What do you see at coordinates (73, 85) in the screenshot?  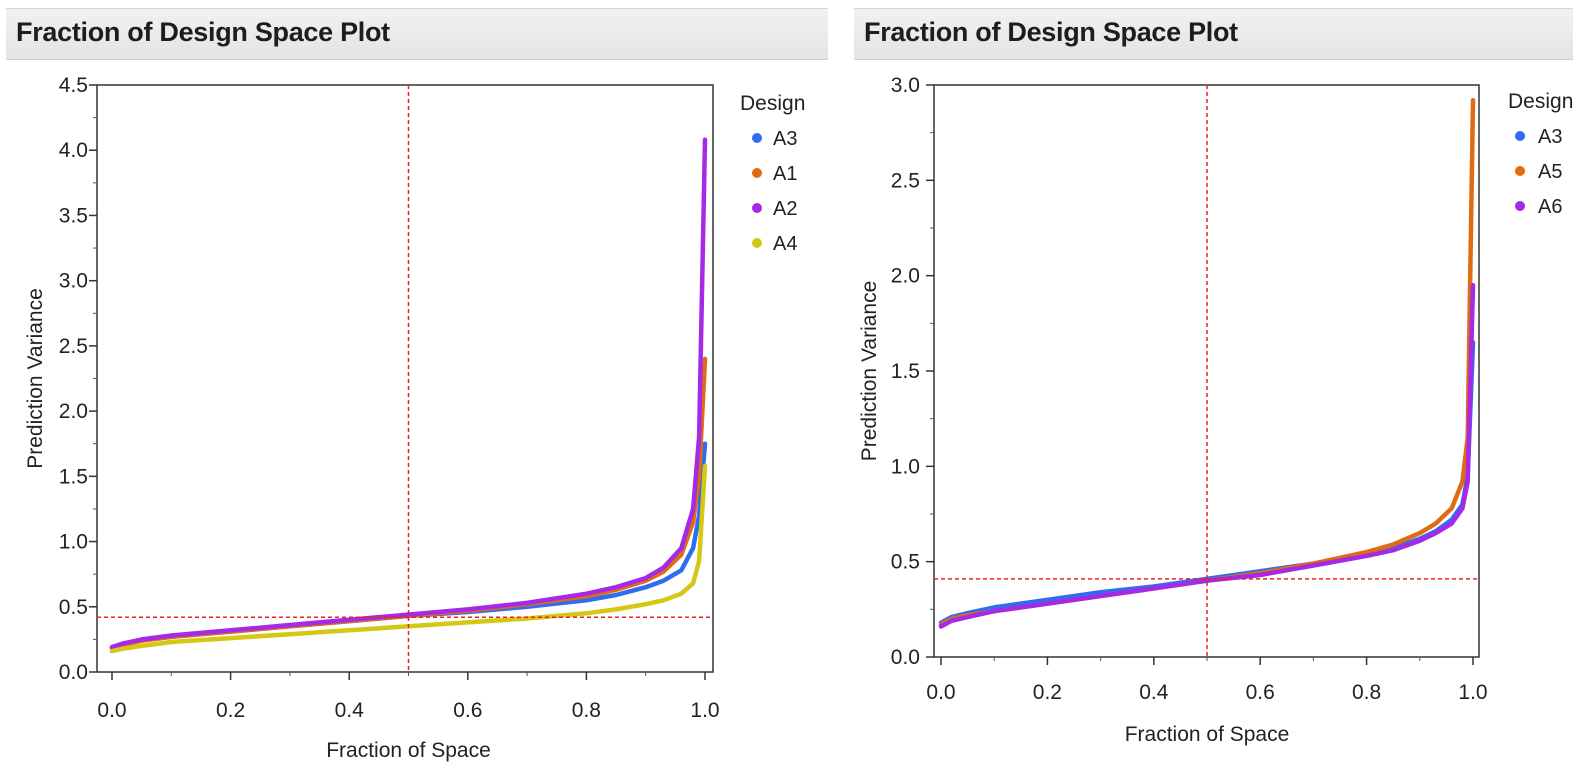 I see `y-tick-label: 4.5` at bounding box center [73, 85].